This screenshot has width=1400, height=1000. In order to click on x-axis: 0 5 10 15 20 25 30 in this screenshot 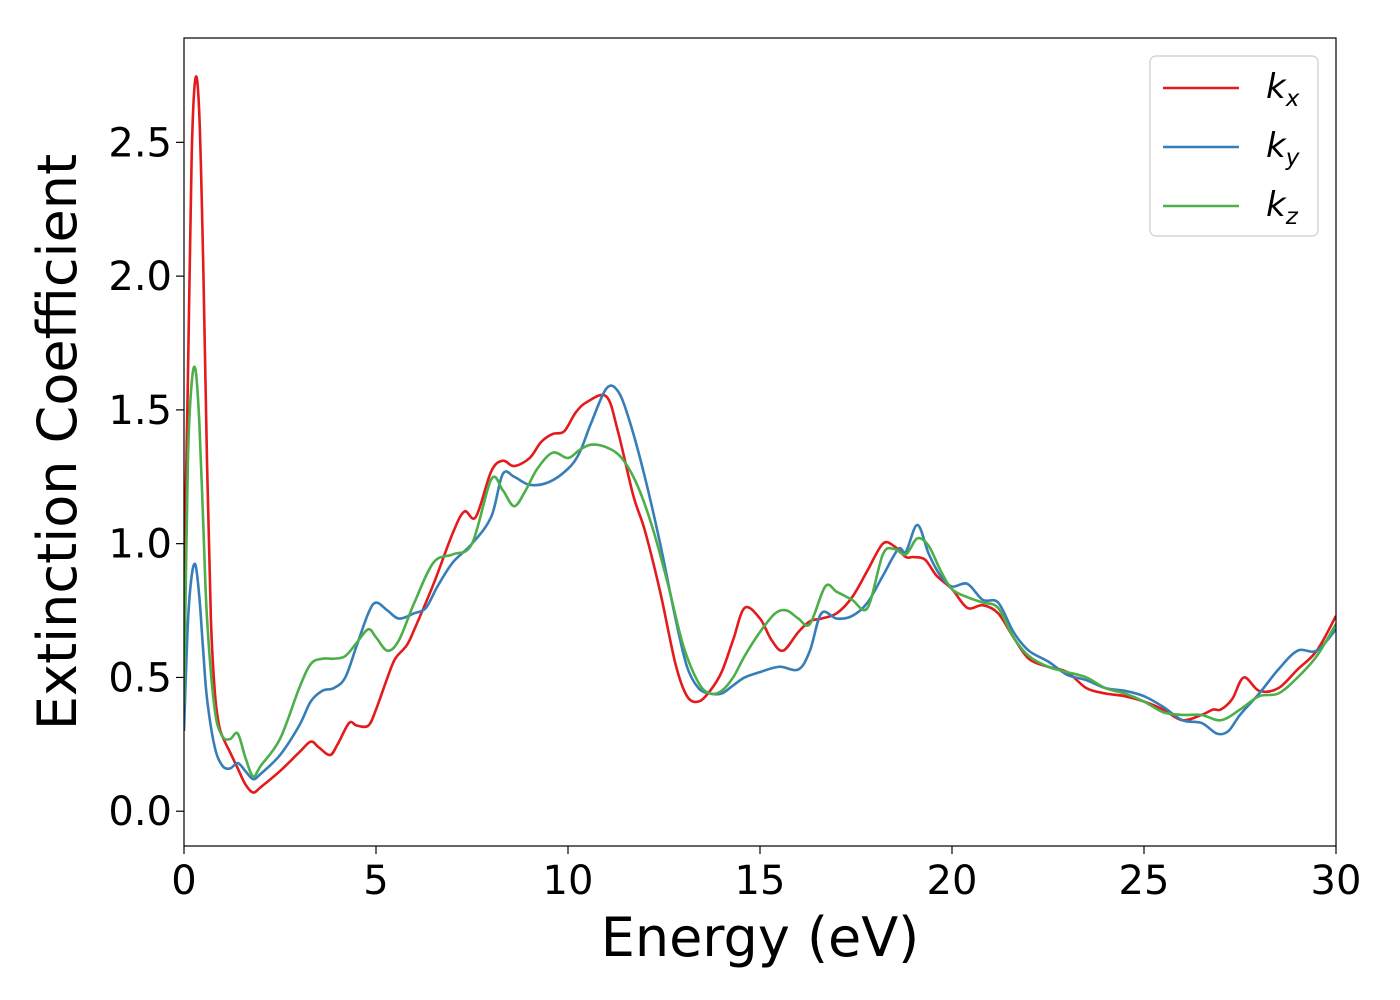, I will do `click(766, 875)`.